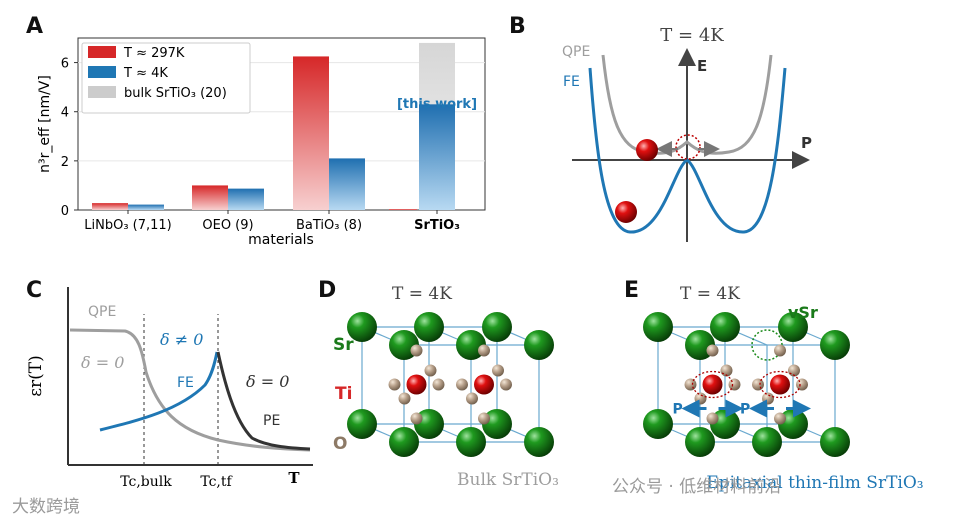 The image size is (953, 522). Describe the element at coordinates (154, 53) in the screenshot. I see `legend-label: T ≈ 297K` at that location.